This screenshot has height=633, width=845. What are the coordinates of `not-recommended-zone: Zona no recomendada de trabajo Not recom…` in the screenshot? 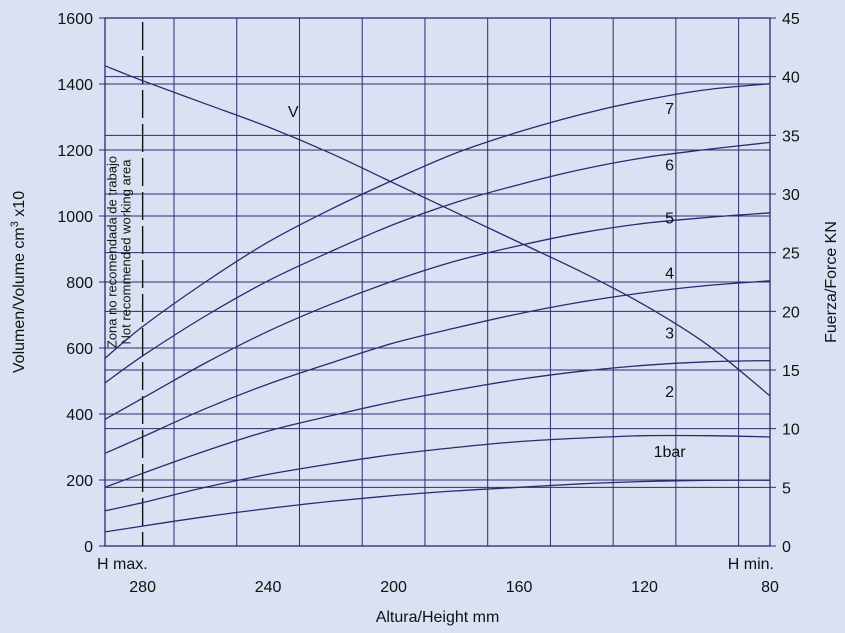 It's located at (124, 284).